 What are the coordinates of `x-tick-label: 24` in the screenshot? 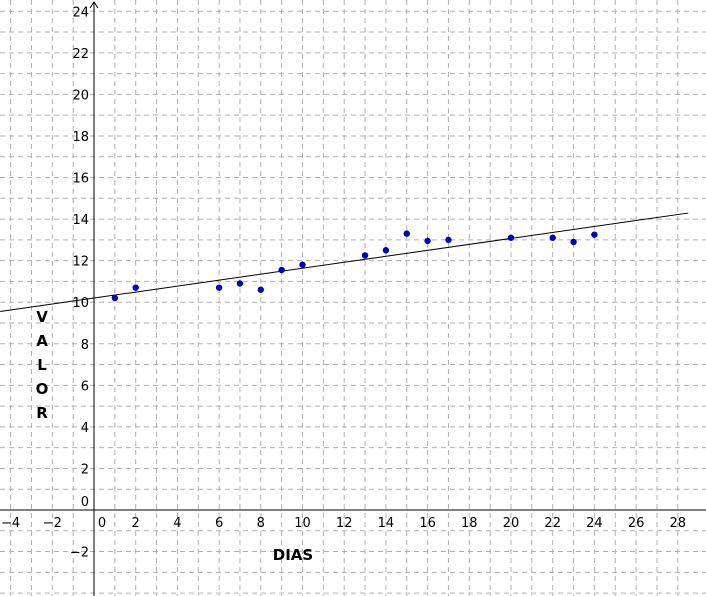 It's located at (594, 523).